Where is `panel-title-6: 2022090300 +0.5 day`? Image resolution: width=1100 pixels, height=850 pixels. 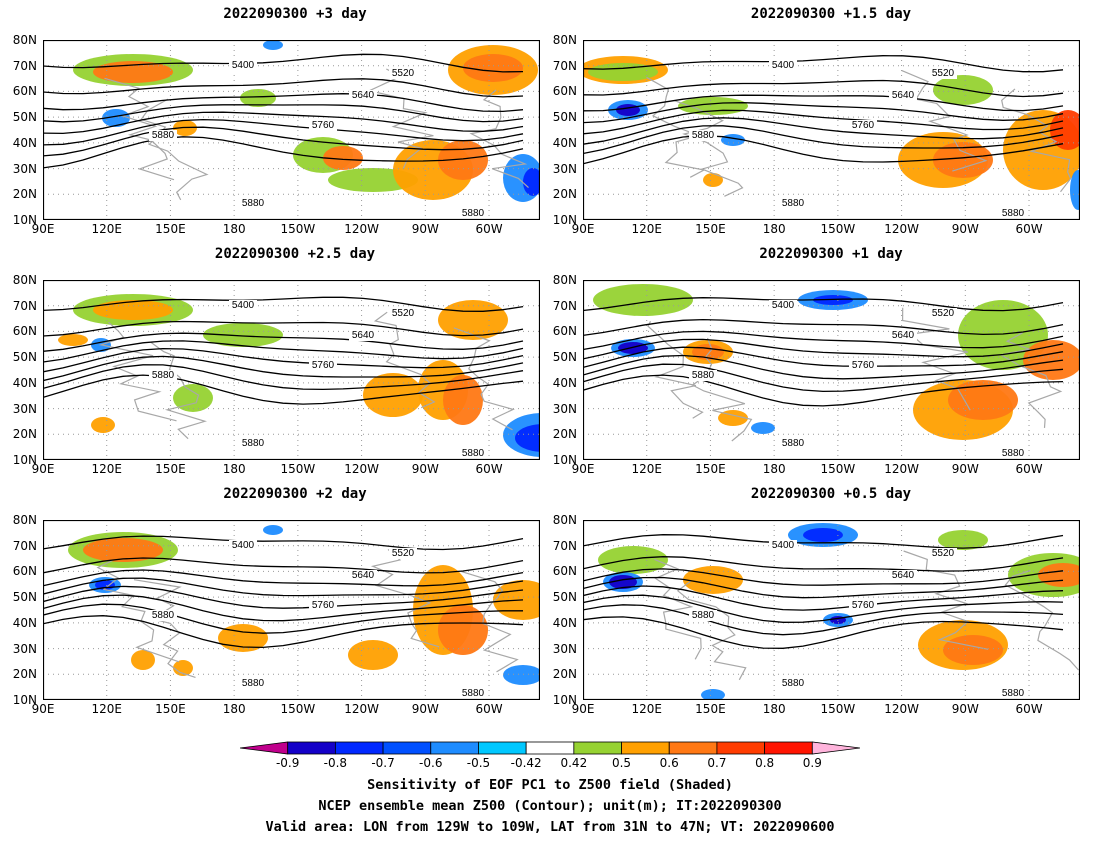
panel-title-6: 2022090300 +0.5 day is located at coordinates (831, 494).